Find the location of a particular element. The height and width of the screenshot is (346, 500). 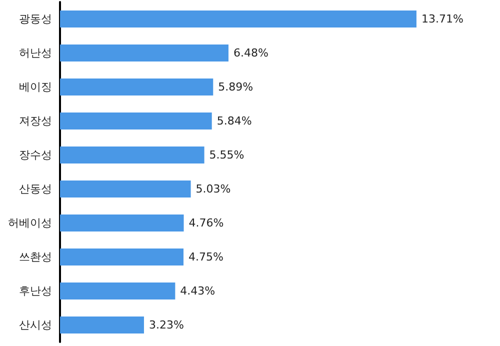

data-label: 4.75% is located at coordinates (206, 257).